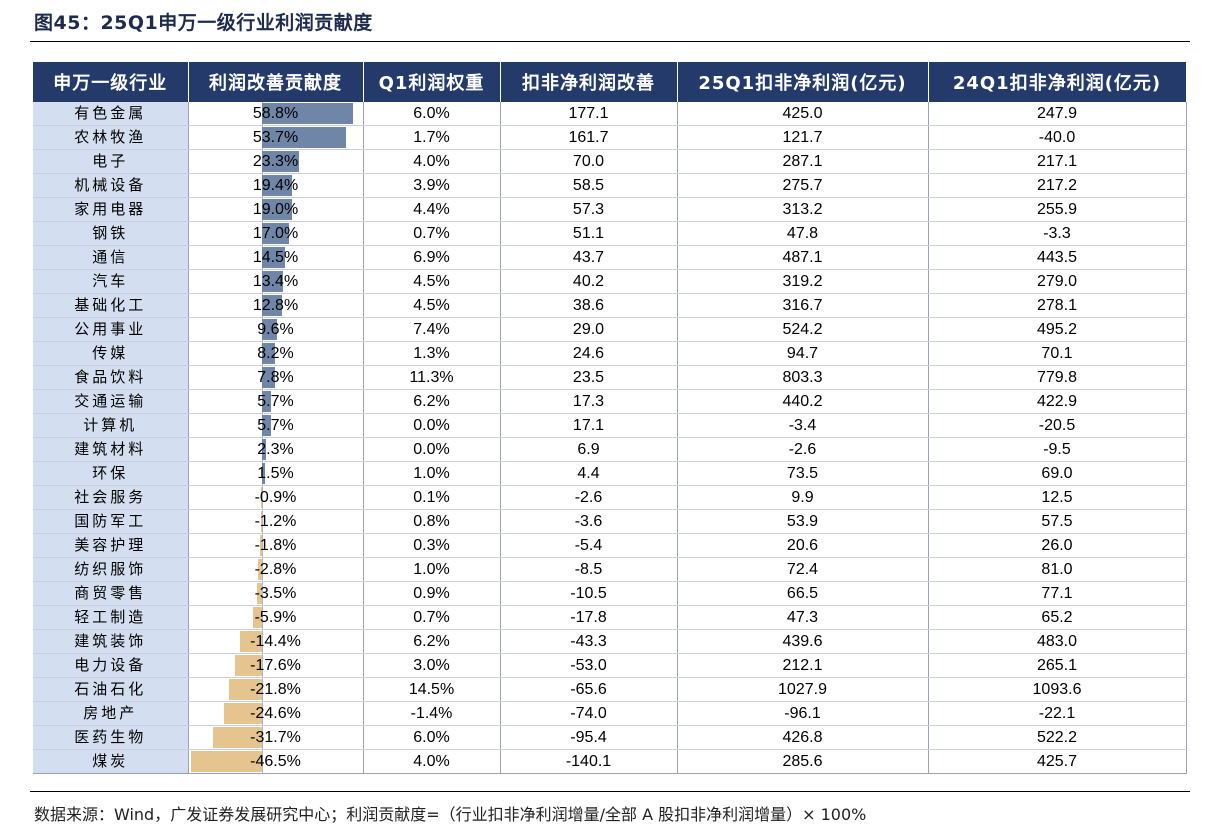 The height and width of the screenshot is (837, 1214). I want to click on weight-cell: 3.9%, so click(432, 185).